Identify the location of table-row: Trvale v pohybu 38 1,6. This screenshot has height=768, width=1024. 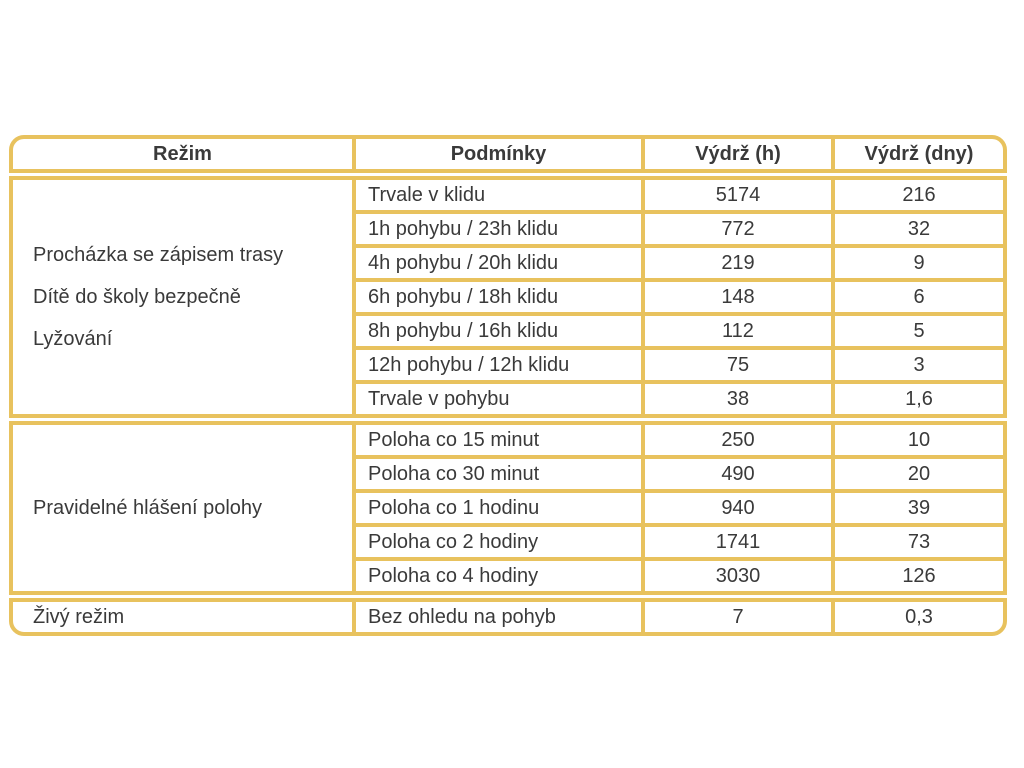
(679, 397).